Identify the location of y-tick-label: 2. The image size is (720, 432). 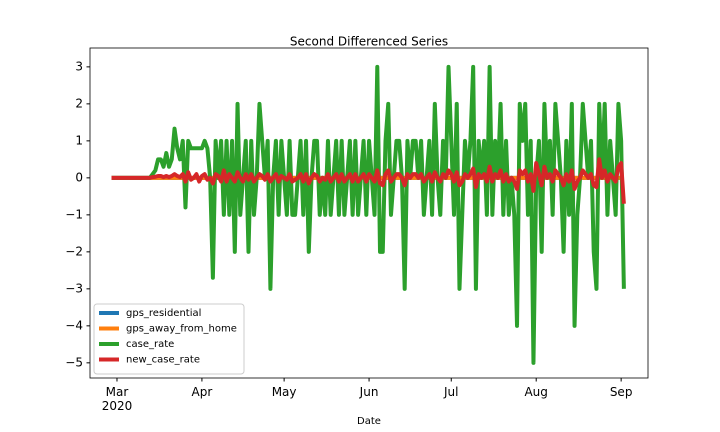
(79, 103).